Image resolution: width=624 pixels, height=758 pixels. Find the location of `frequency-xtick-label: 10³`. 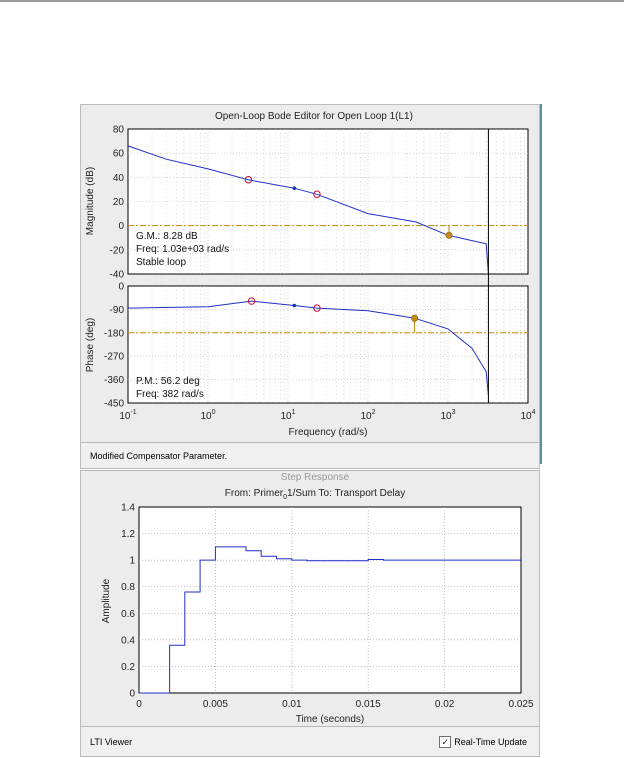

frequency-xtick-label: 10³ is located at coordinates (447, 415).